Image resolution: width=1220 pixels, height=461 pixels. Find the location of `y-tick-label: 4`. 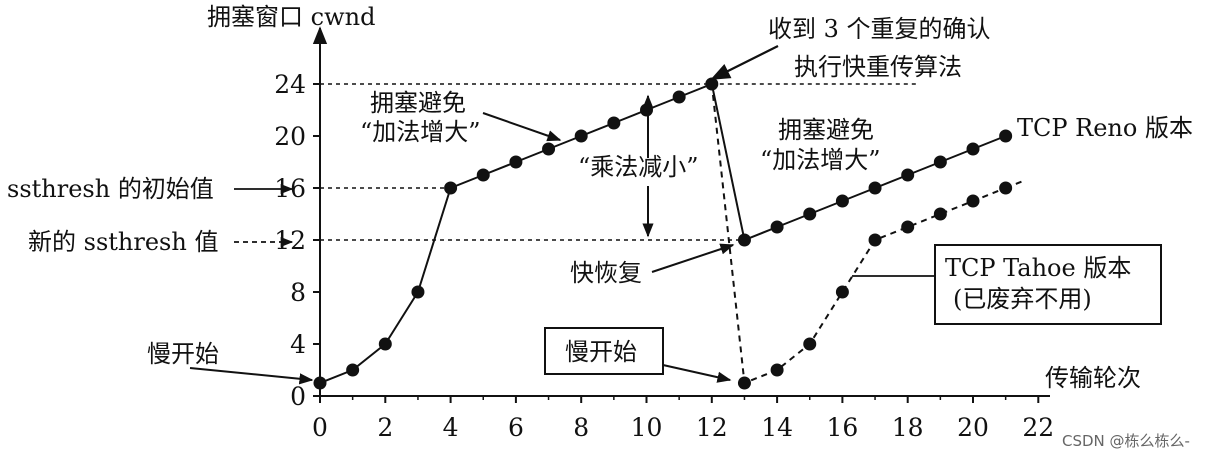

y-tick-label: 4 is located at coordinates (298, 344).